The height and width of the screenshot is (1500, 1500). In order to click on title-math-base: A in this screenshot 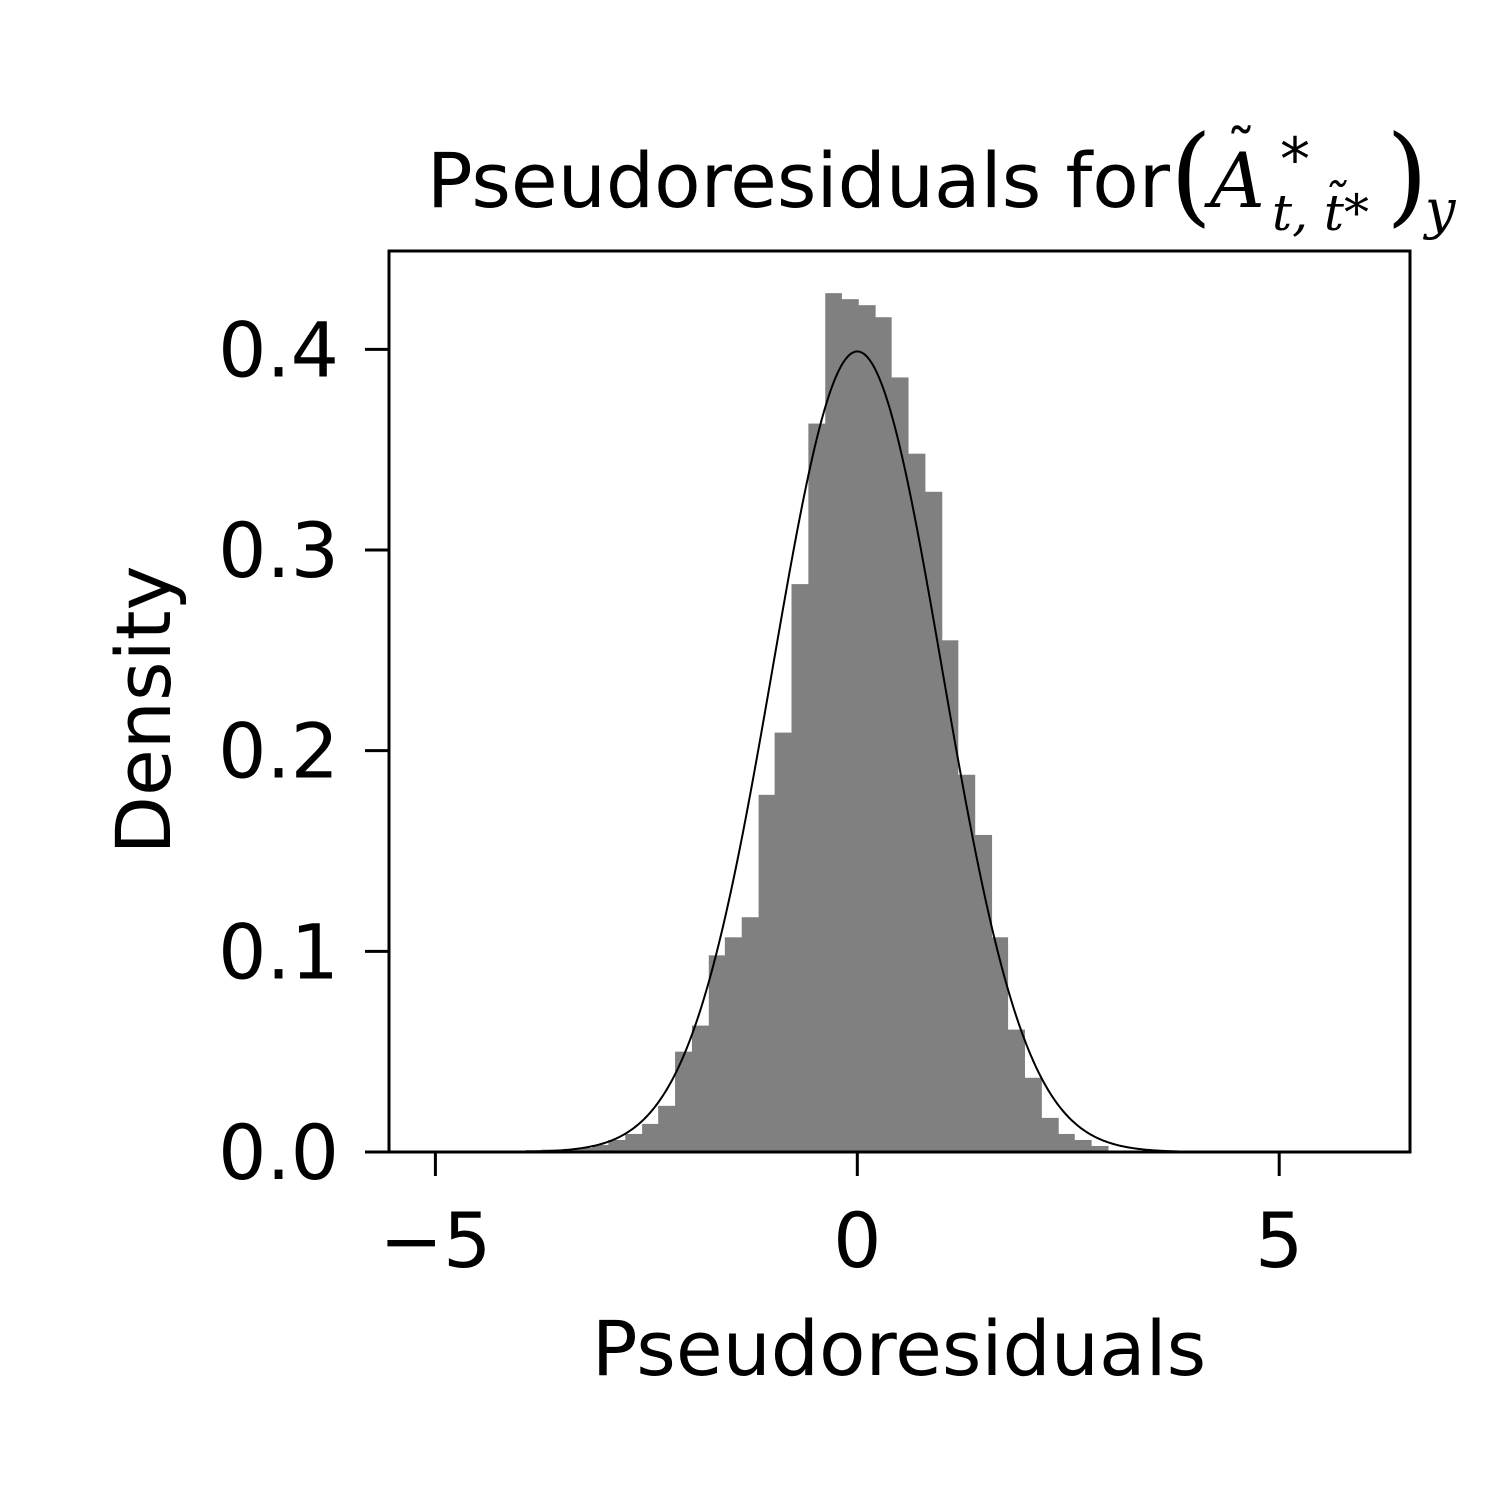, I will do `click(1234, 180)`.